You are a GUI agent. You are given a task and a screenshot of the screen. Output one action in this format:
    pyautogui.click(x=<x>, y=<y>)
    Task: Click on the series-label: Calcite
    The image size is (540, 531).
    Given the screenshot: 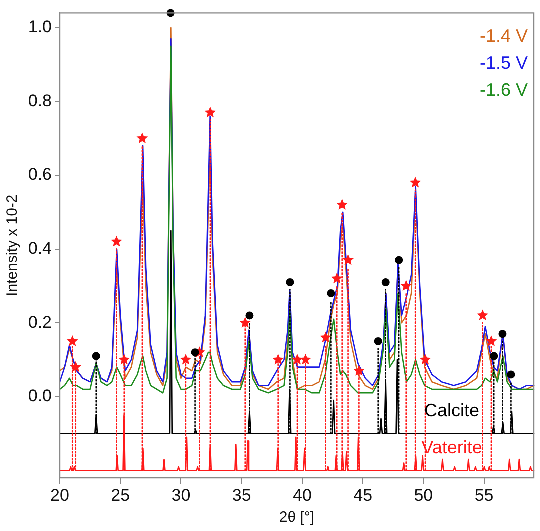 What is the action you would take?
    pyautogui.click(x=452, y=410)
    